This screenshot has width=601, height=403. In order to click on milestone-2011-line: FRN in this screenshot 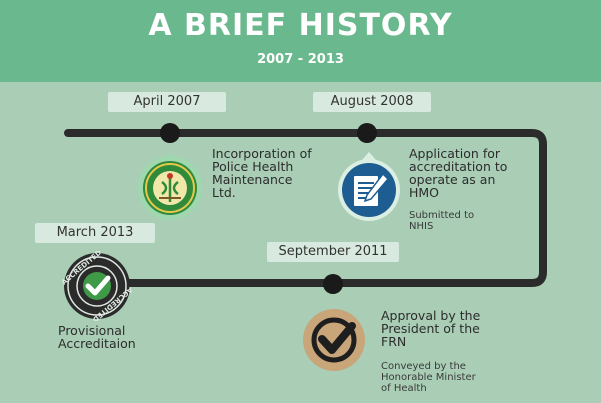, I will do `click(394, 341)`.